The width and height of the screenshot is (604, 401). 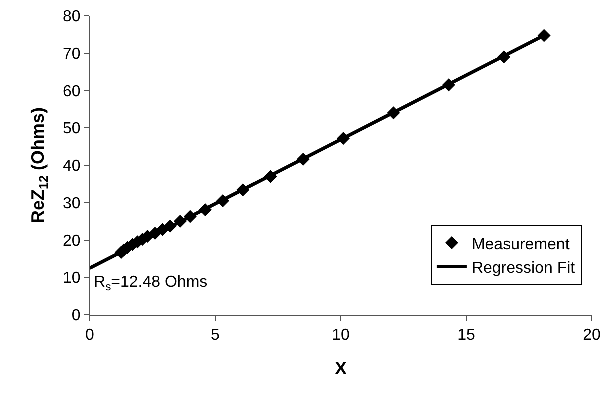 I want to click on y-tick-label: 10, so click(x=72, y=279).